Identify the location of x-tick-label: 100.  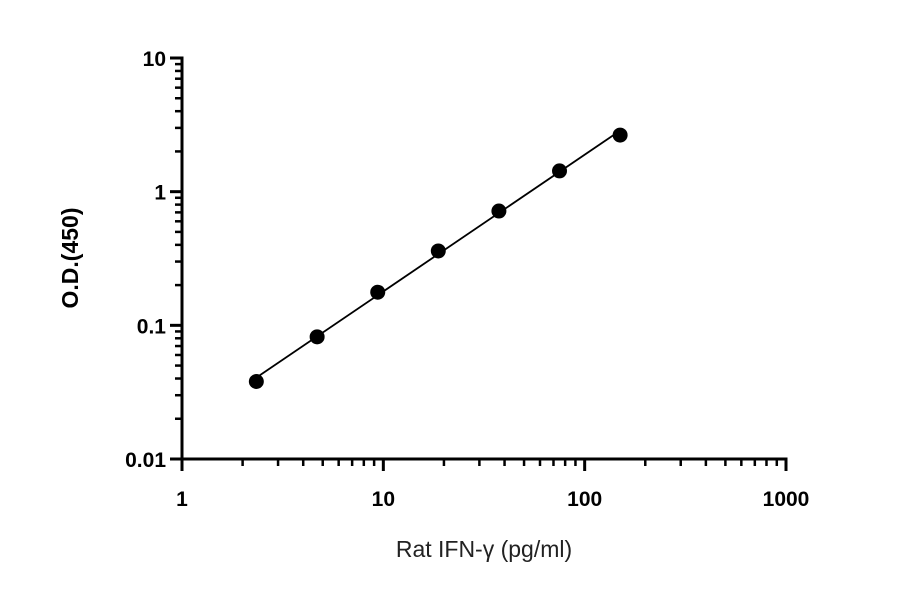
(584, 499).